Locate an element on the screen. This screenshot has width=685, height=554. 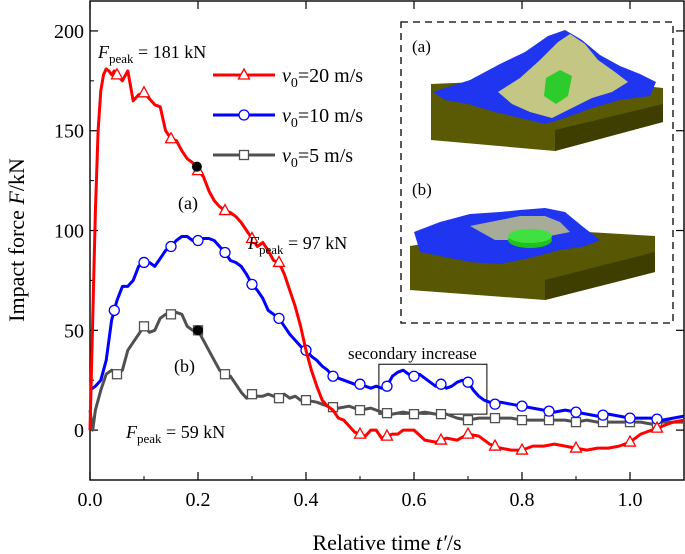
legend-item: v0=20 m/s is located at coordinates (288, 78).